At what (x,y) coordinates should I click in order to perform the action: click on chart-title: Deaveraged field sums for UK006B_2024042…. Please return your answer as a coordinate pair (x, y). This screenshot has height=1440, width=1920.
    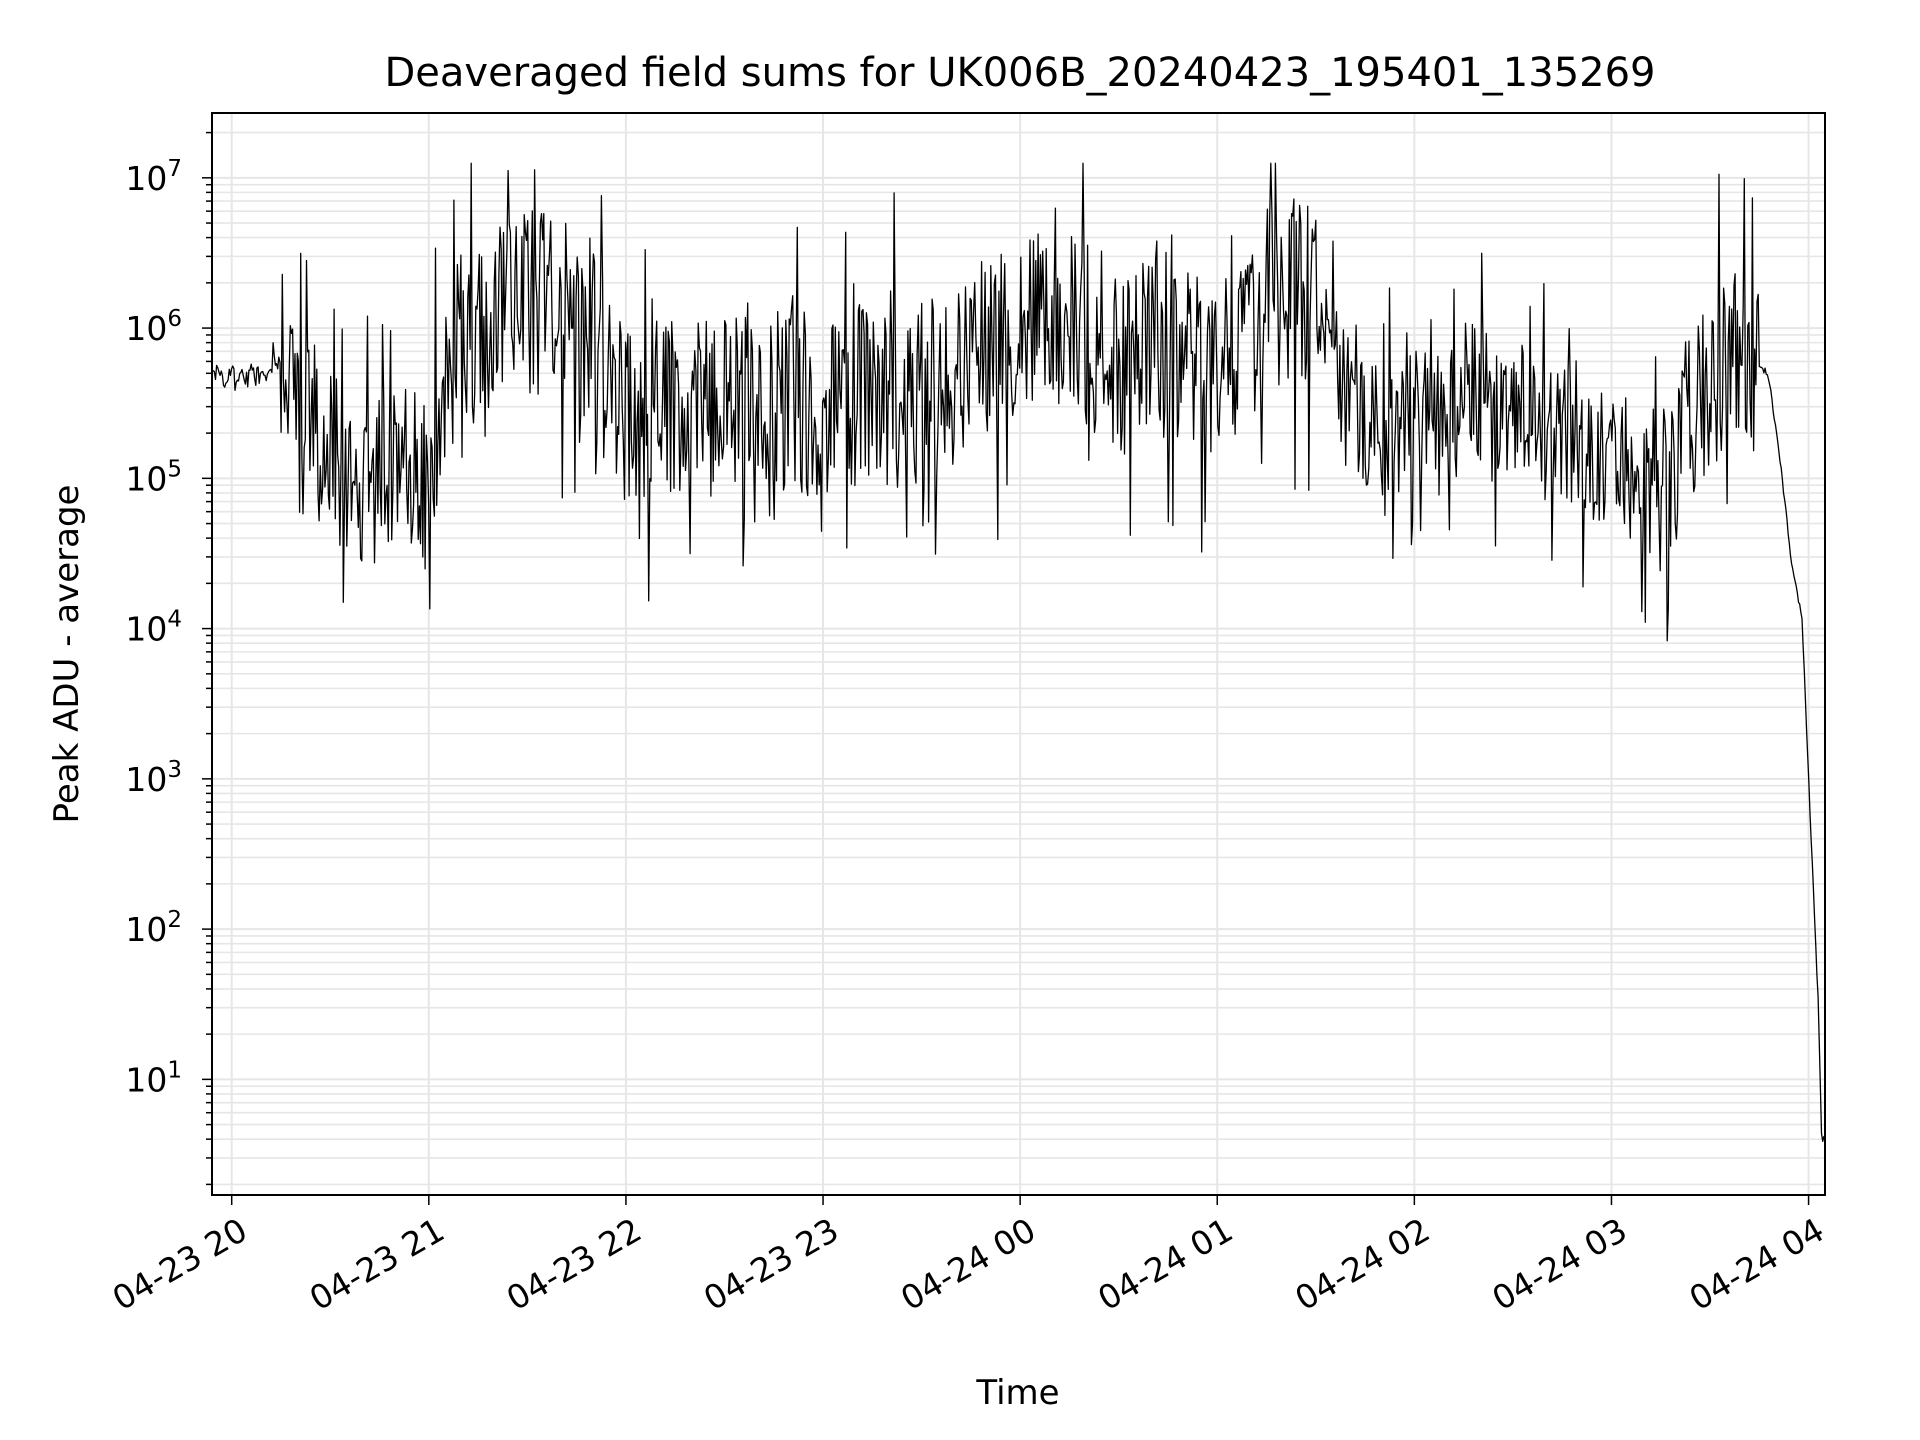
    Looking at the image, I should click on (1020, 73).